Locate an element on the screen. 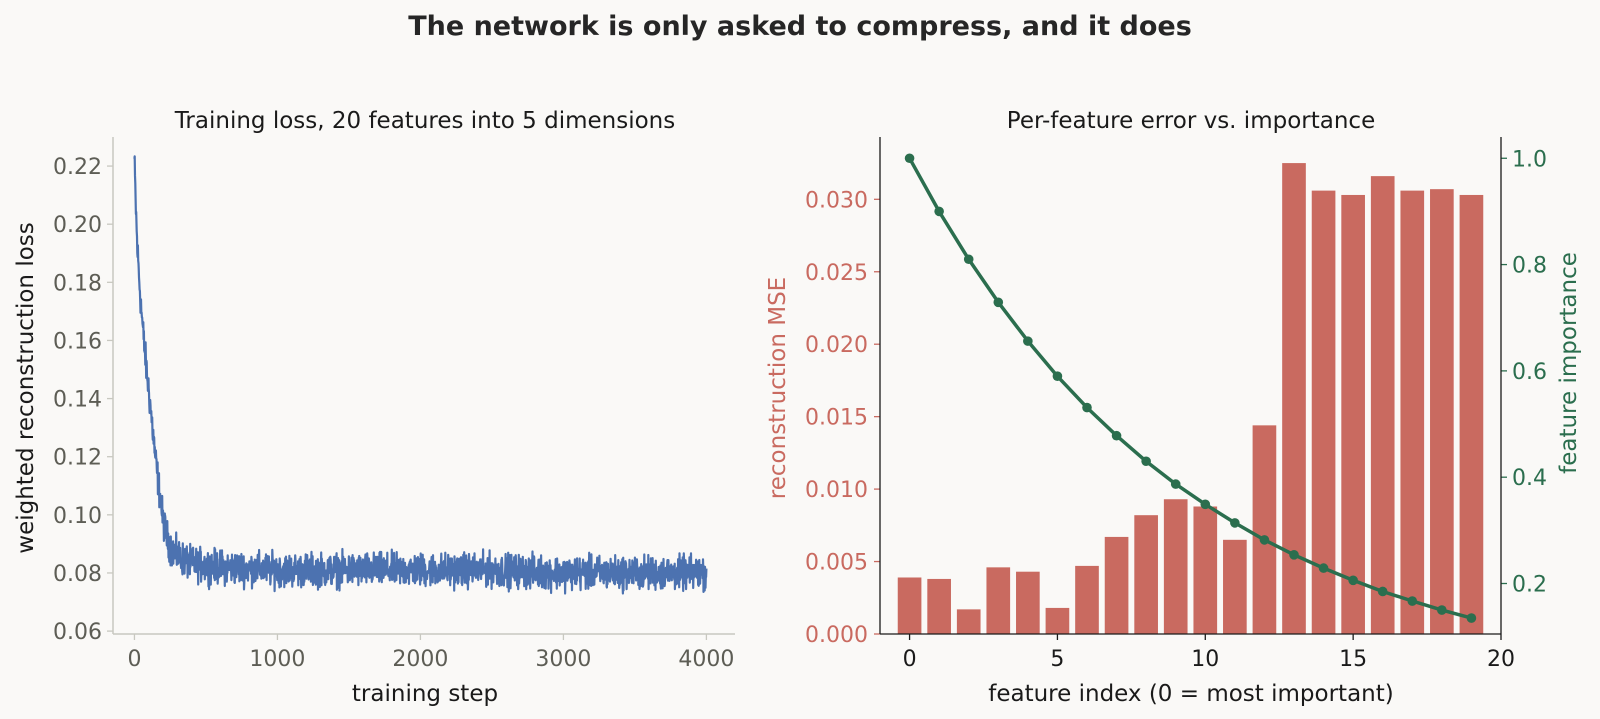 Image resolution: width=1600 pixels, height=719 pixels. y-tick-label: 0.025 is located at coordinates (836, 273).